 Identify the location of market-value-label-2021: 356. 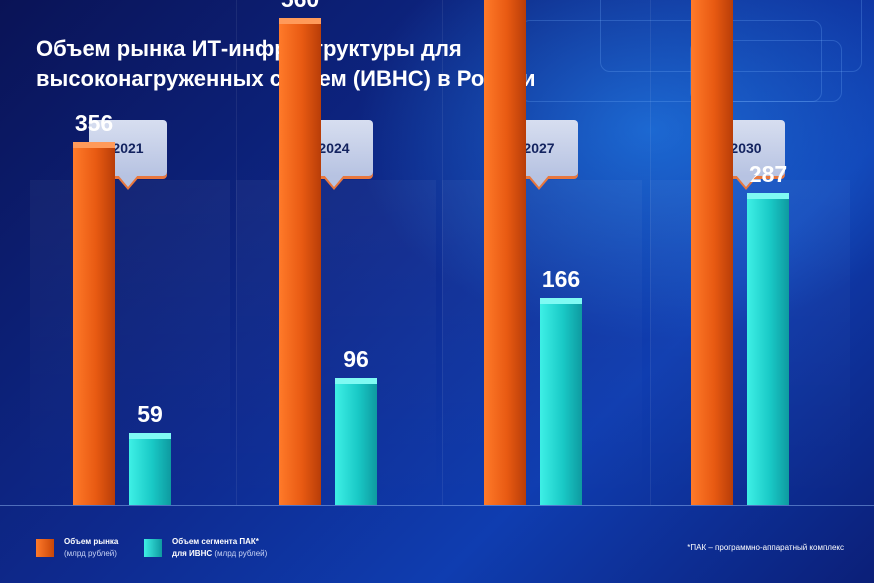
(94, 123).